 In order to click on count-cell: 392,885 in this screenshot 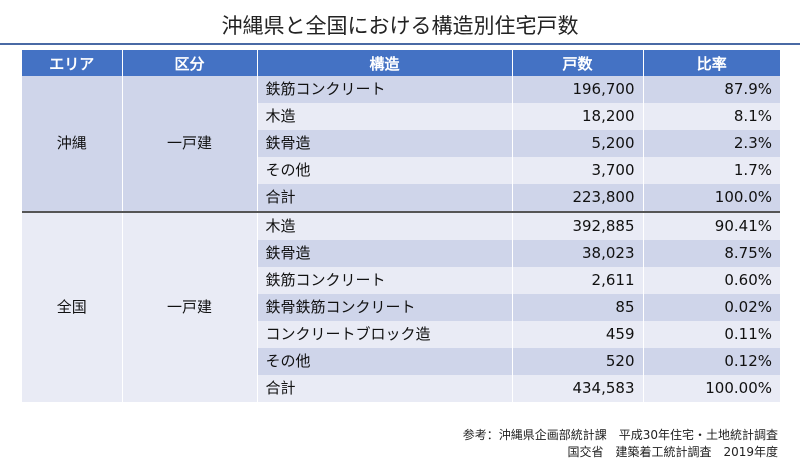, I will do `click(577, 225)`.